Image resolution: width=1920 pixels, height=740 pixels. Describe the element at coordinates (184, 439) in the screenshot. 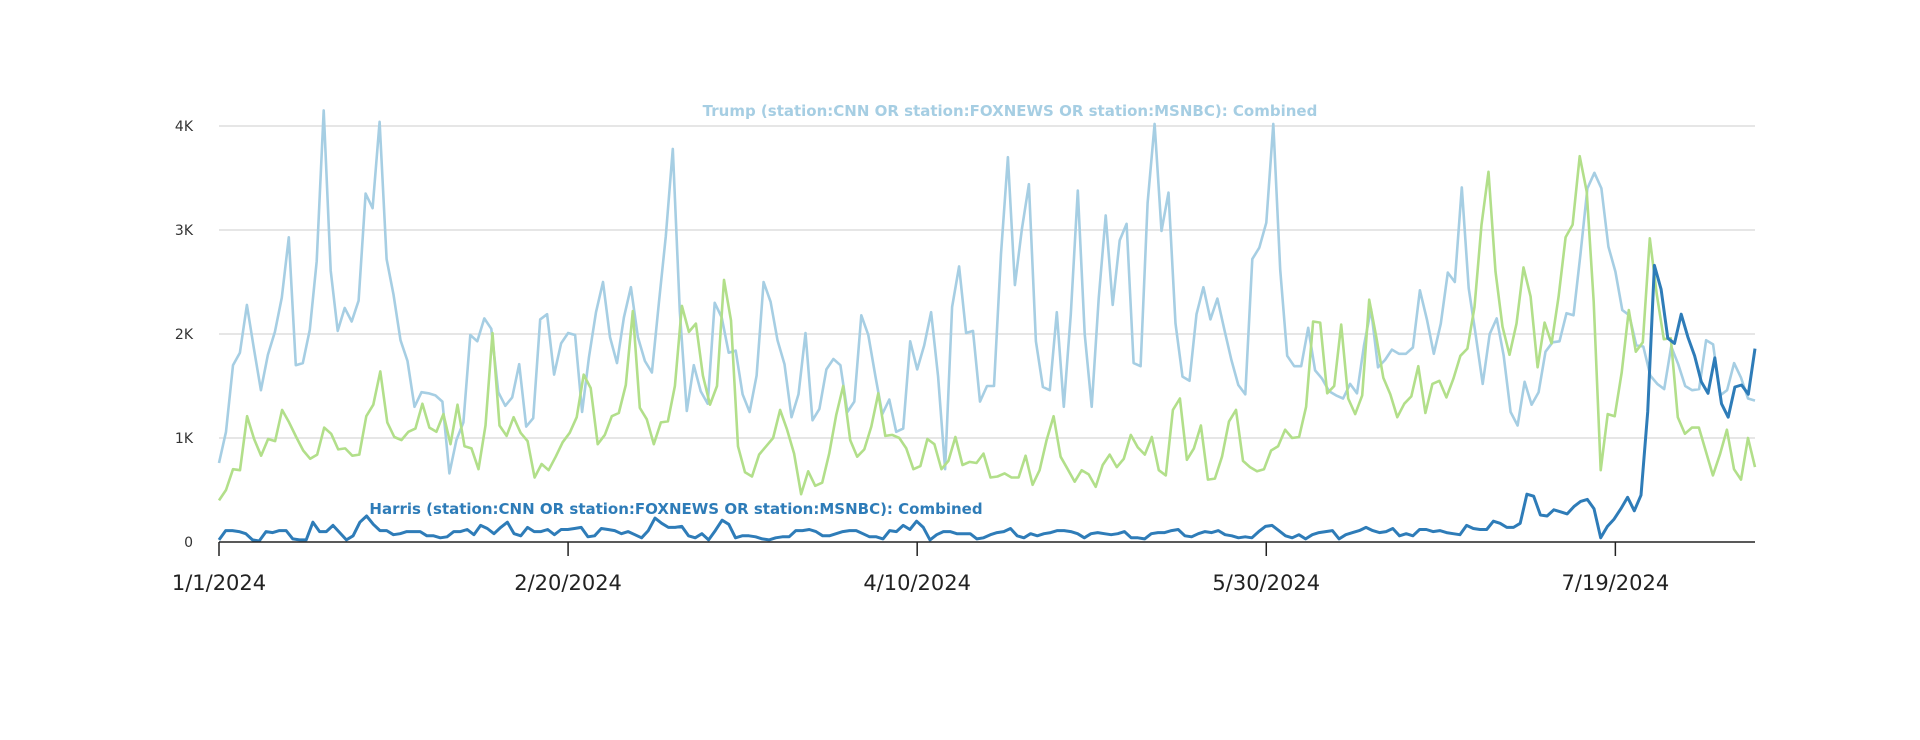

I see `y-tick-label: 1K` at that location.